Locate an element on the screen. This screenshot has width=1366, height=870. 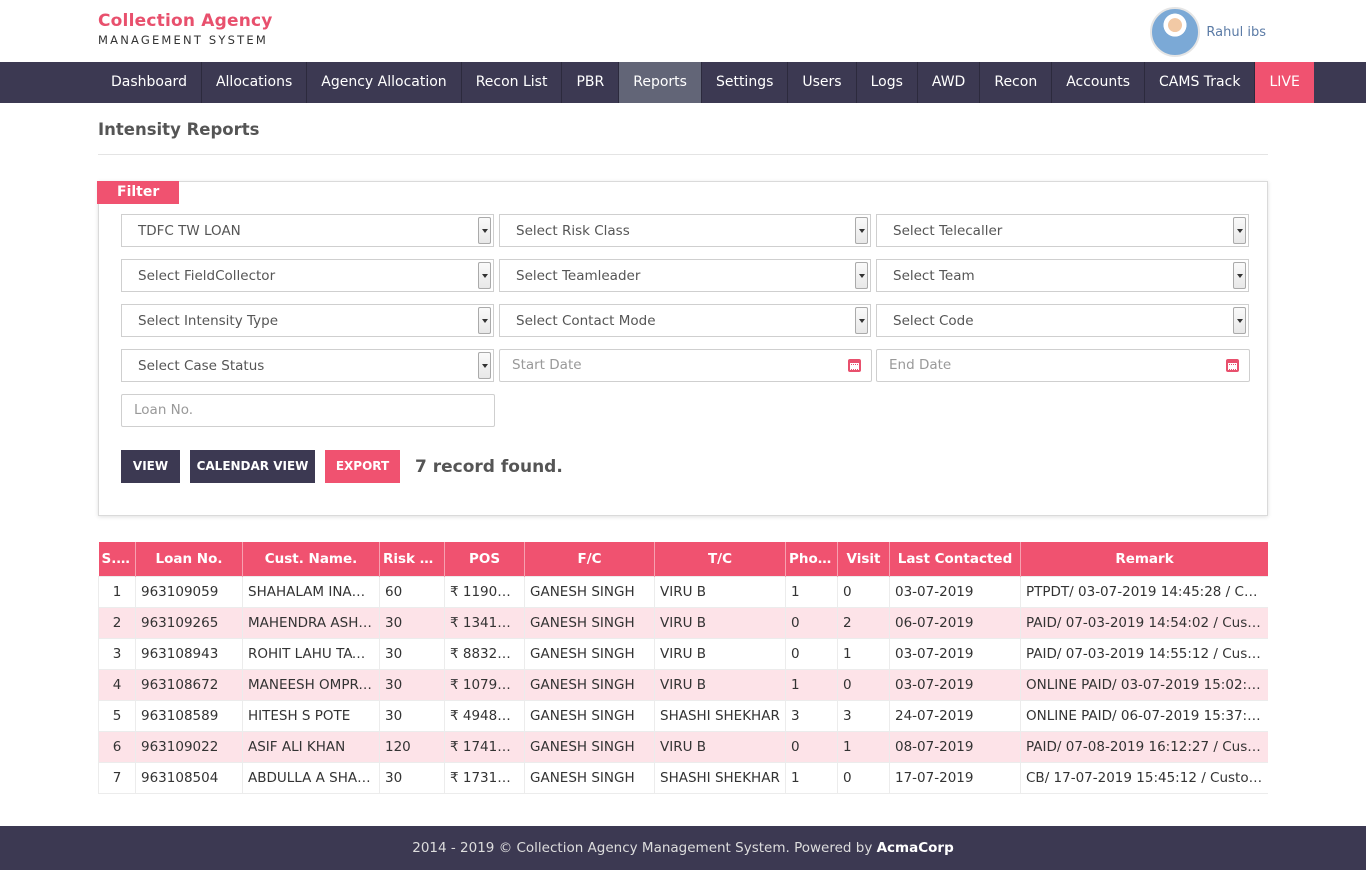
col-header-risk-class: Risk Class is located at coordinates (412, 559).